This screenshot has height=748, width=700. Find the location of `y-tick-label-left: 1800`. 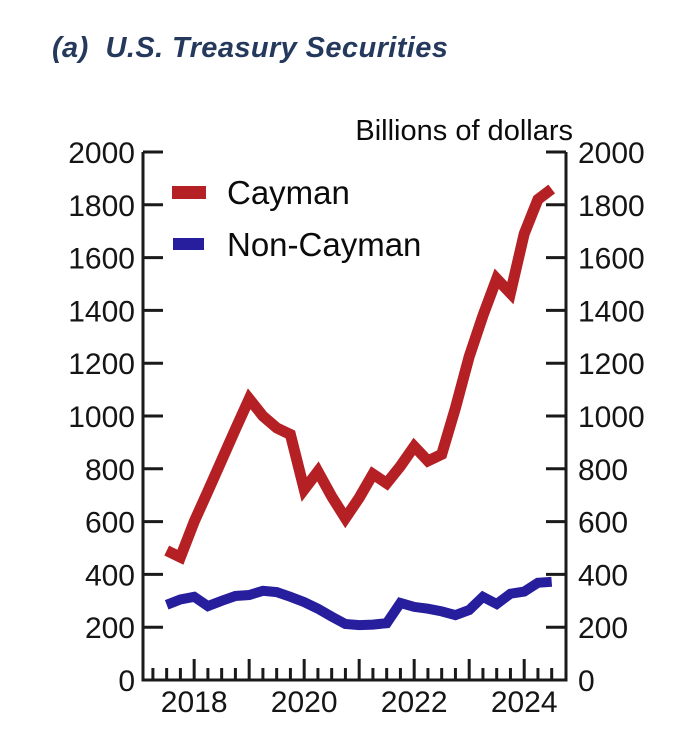

y-tick-label-left: 1800 is located at coordinates (101, 206).